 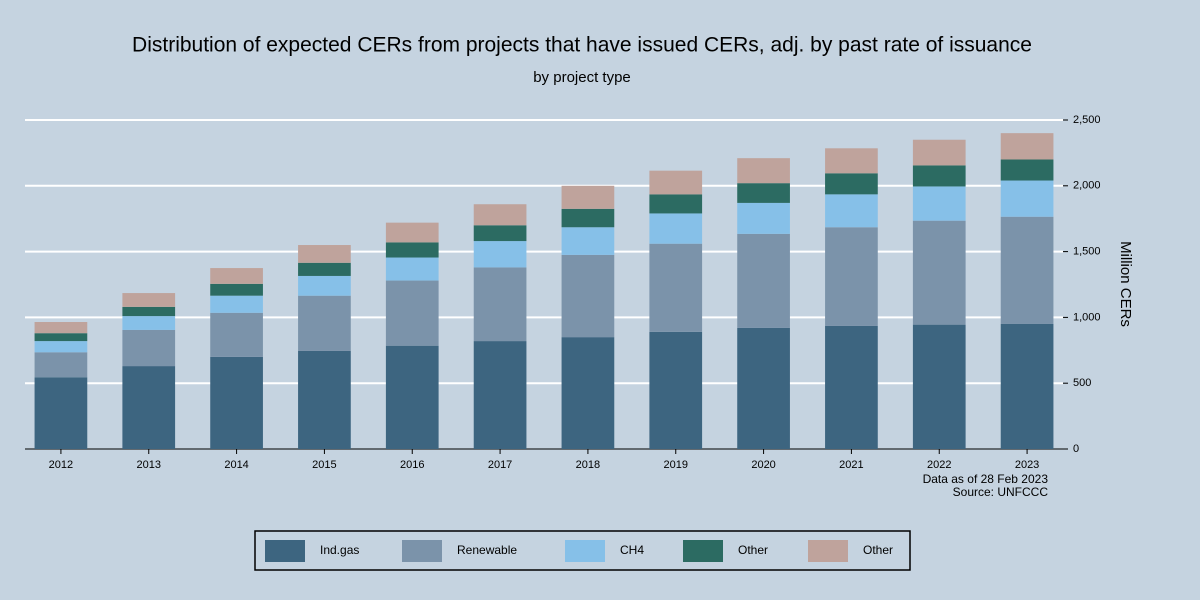 What do you see at coordinates (1087, 186) in the screenshot?
I see `y-tick-label: 2,000` at bounding box center [1087, 186].